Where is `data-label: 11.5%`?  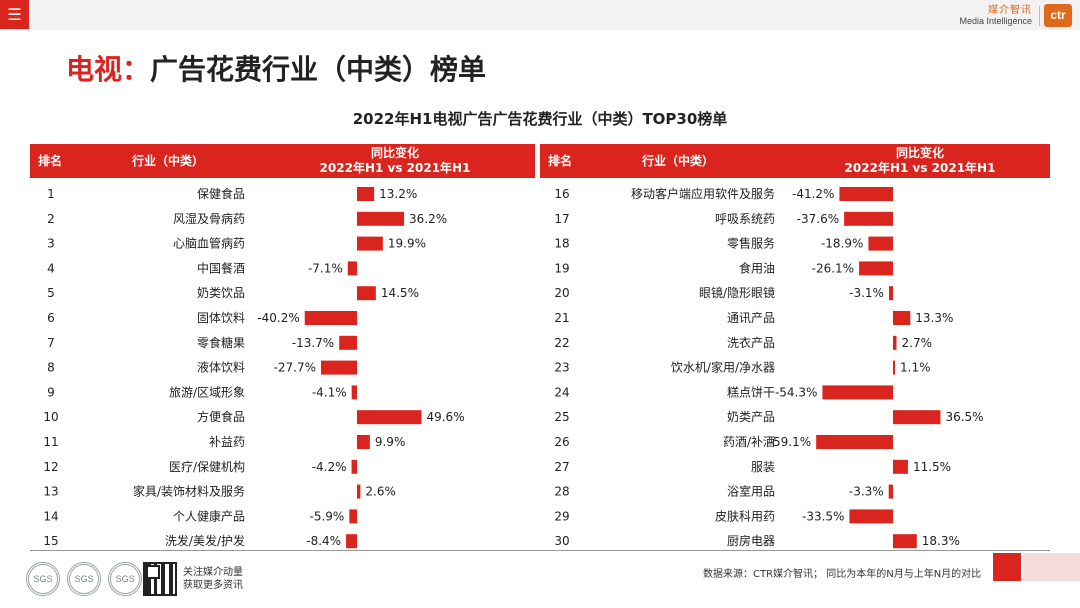 data-label: 11.5% is located at coordinates (932, 467).